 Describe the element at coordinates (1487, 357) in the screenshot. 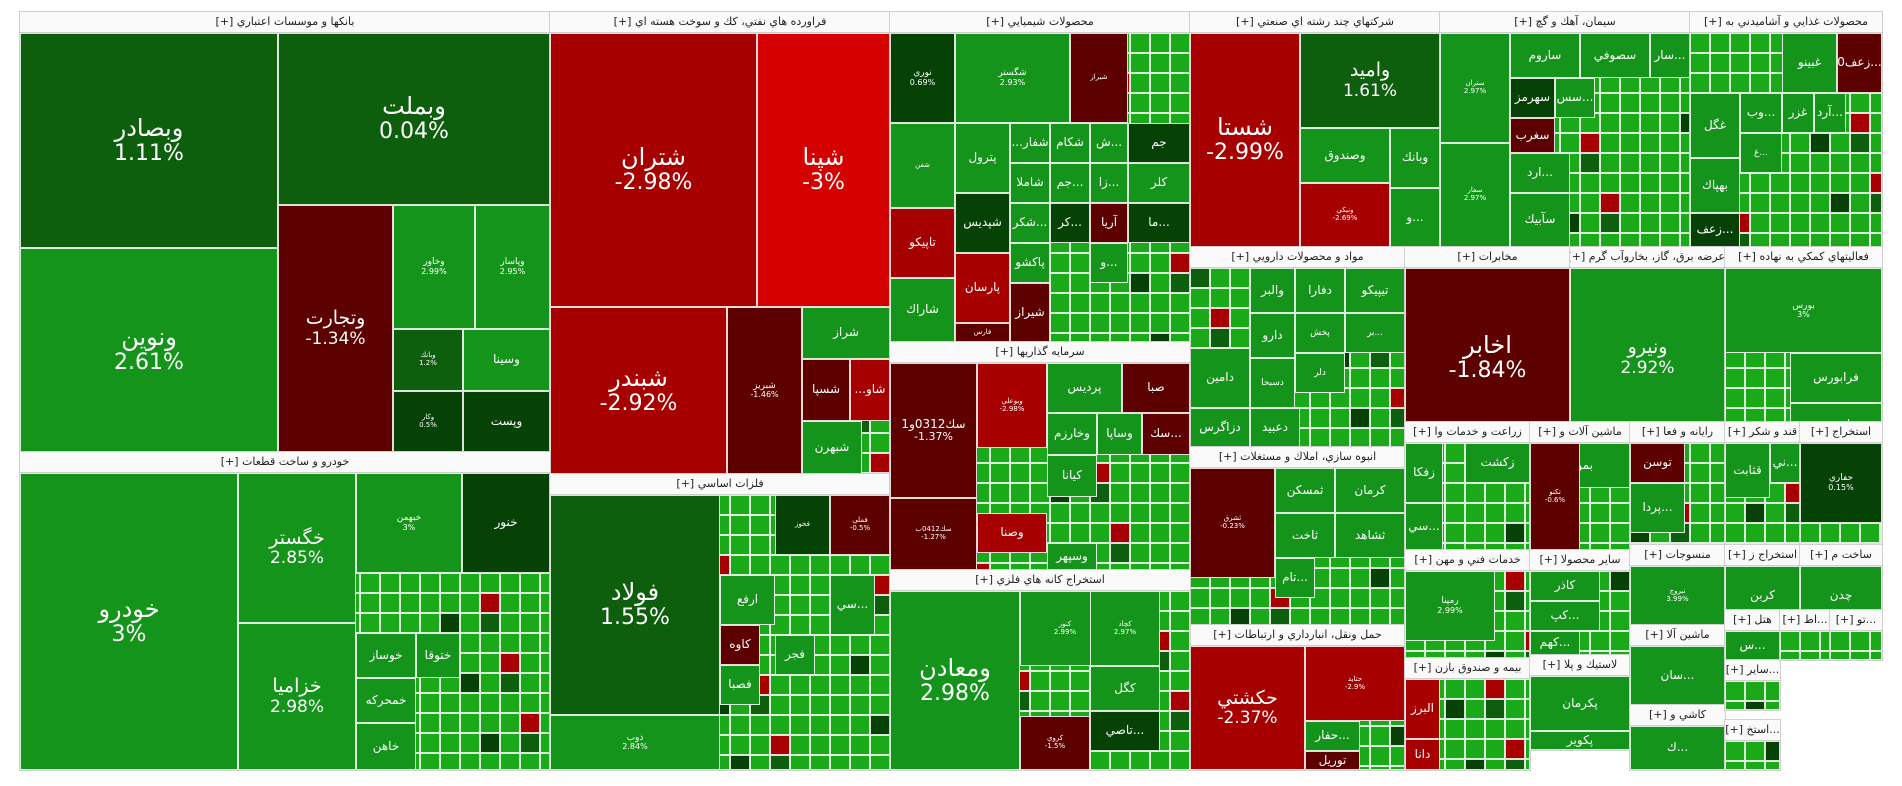

I see `stock-tile: اخابر -1.84%` at that location.